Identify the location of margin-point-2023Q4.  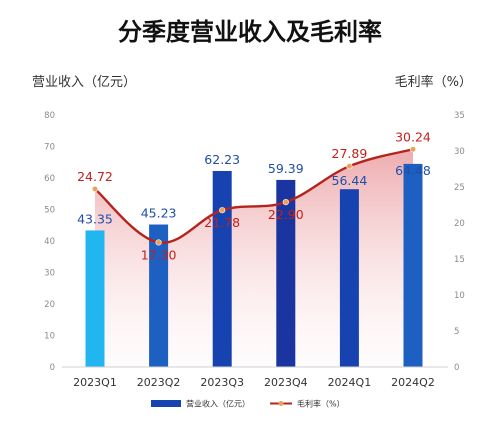
(285, 202).